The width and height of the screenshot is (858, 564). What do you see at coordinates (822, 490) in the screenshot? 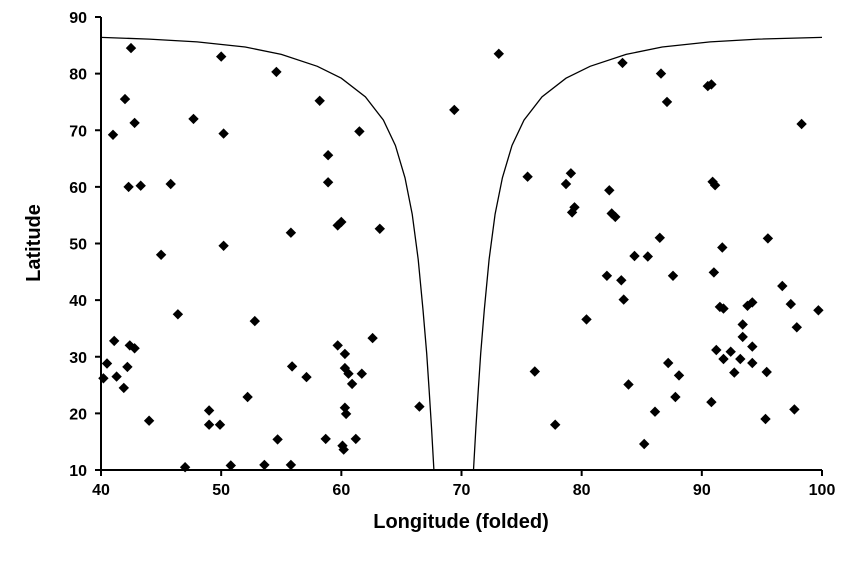
I see `x-tick-label: 100` at bounding box center [822, 490].